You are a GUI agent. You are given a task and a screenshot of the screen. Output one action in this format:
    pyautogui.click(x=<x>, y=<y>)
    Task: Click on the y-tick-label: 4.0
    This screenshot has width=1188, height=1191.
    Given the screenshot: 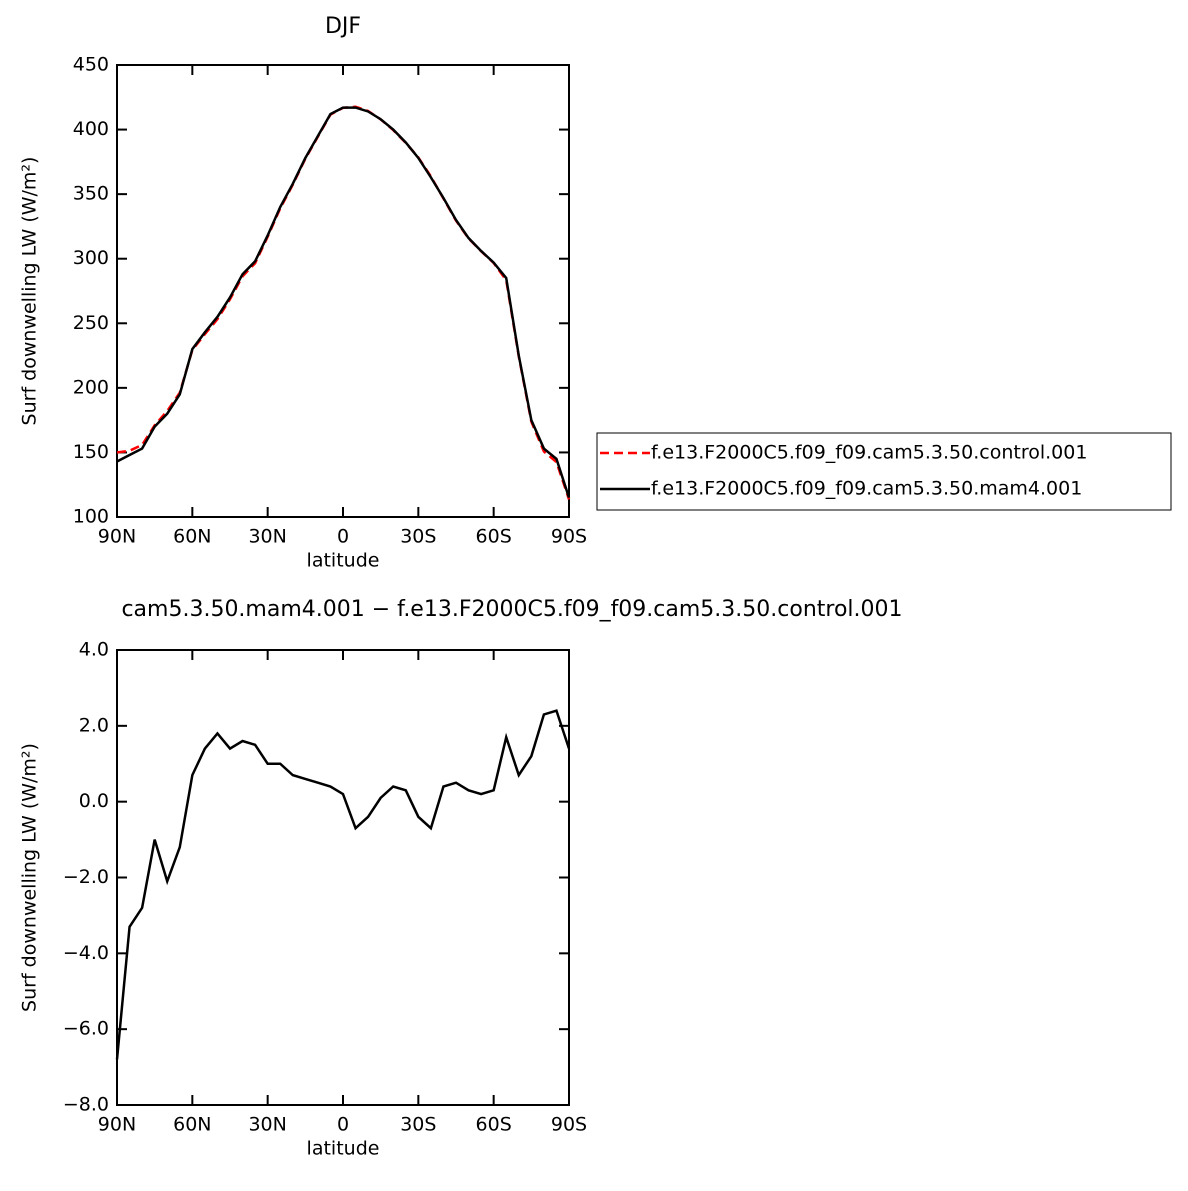 What is the action you would take?
    pyautogui.click(x=94, y=650)
    